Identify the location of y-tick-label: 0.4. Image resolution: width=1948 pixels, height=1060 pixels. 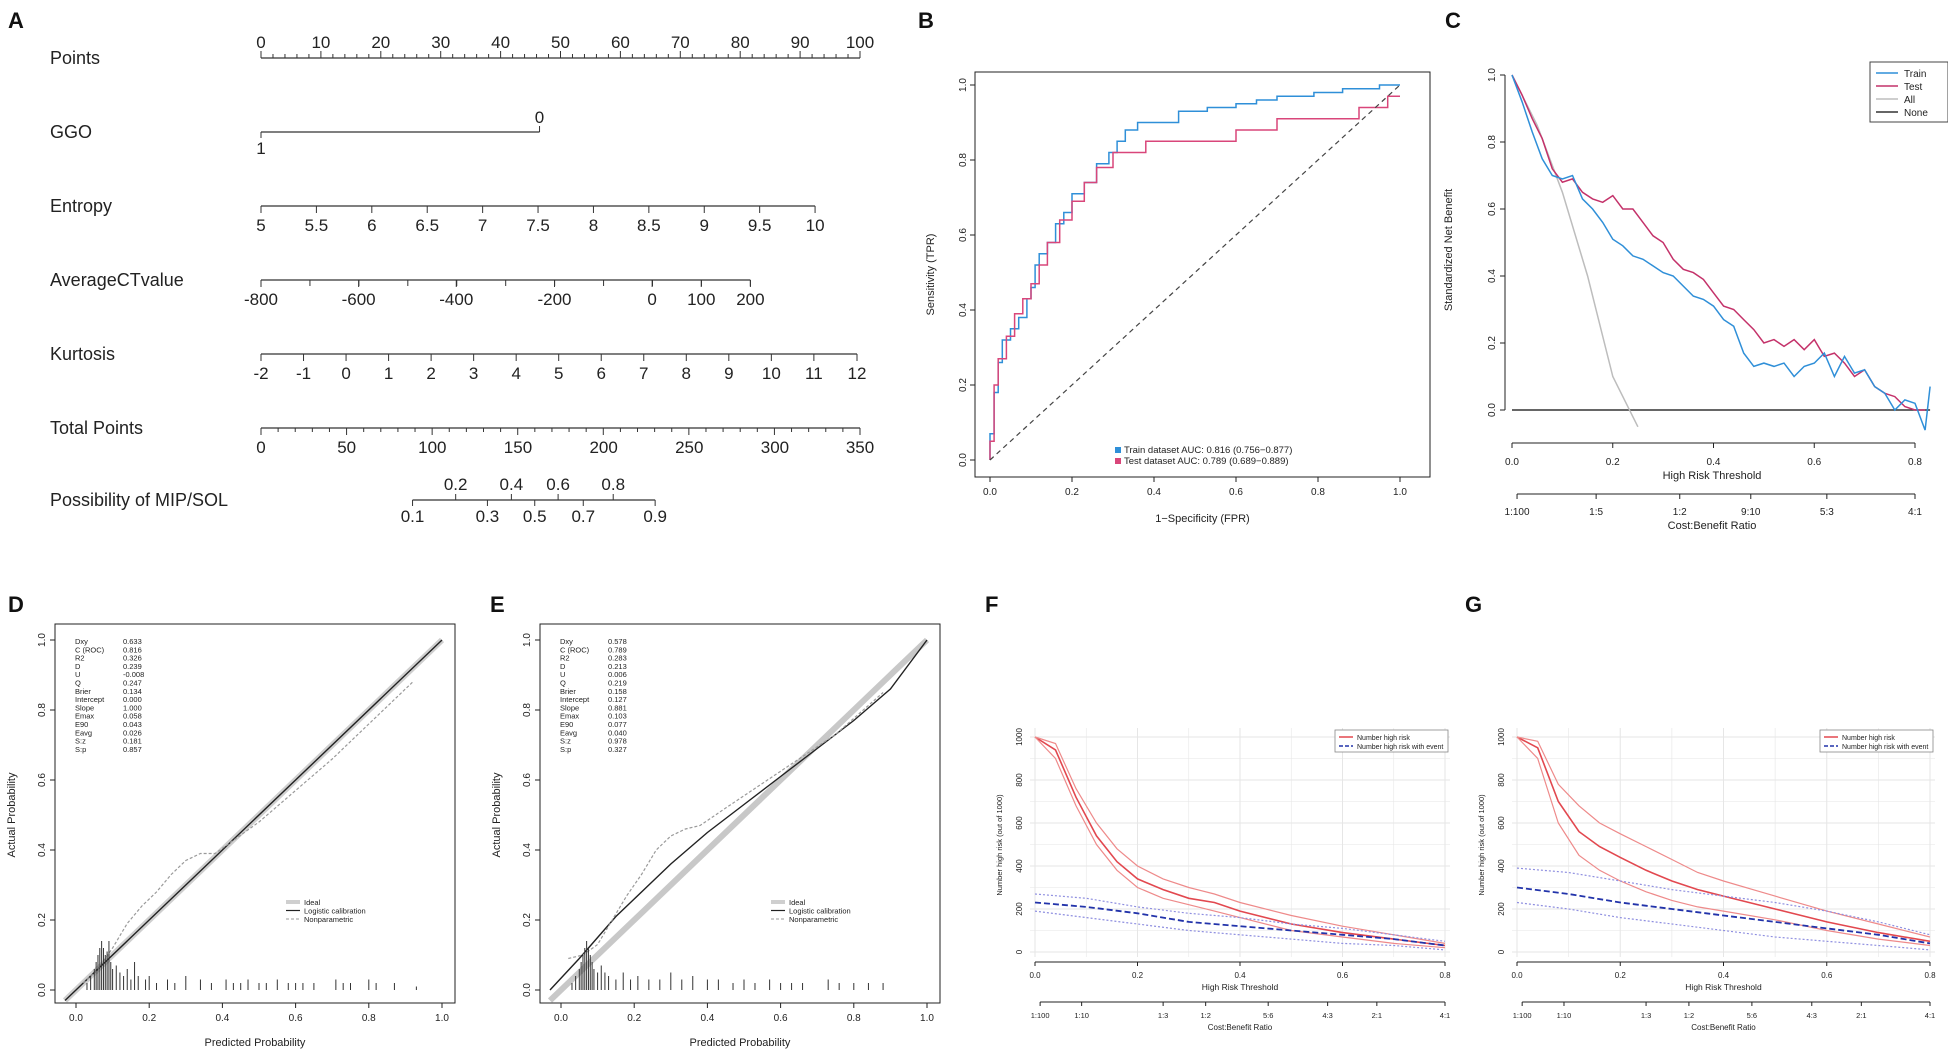
(527, 850).